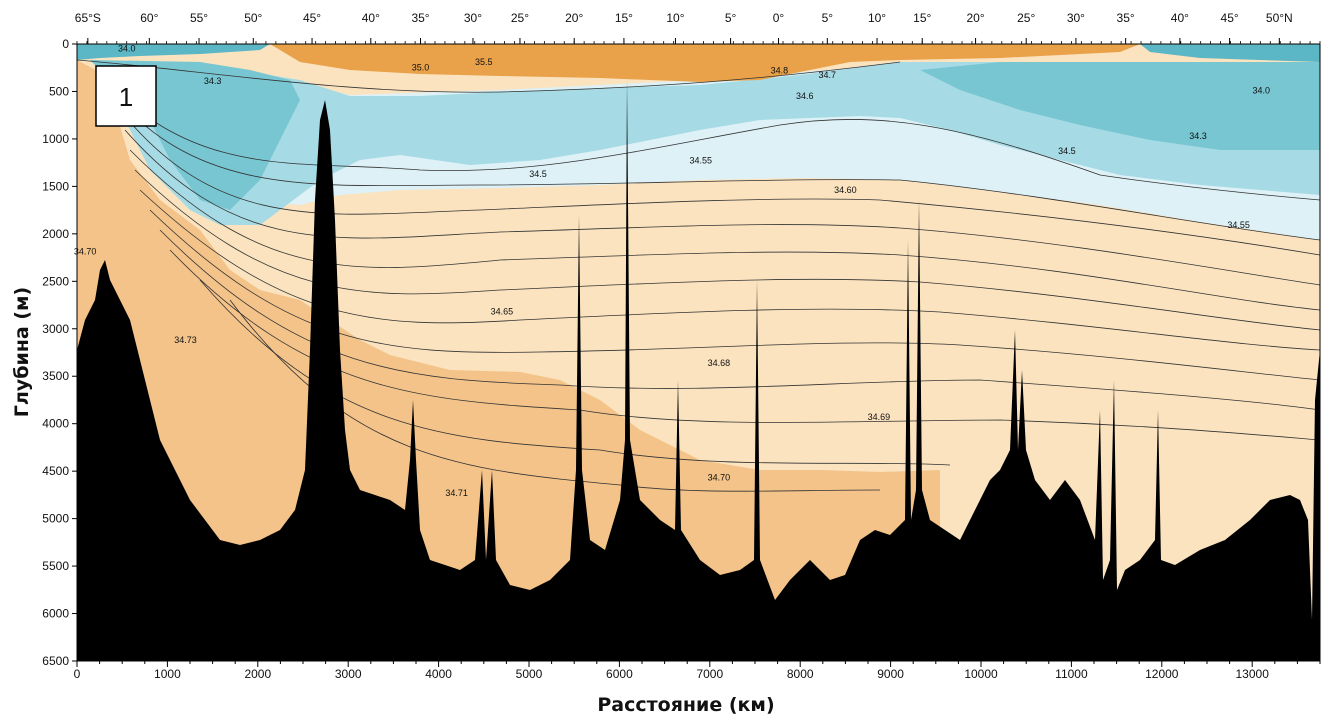  What do you see at coordinates (55, 519) in the screenshot?
I see `y-tick-label: 5000` at bounding box center [55, 519].